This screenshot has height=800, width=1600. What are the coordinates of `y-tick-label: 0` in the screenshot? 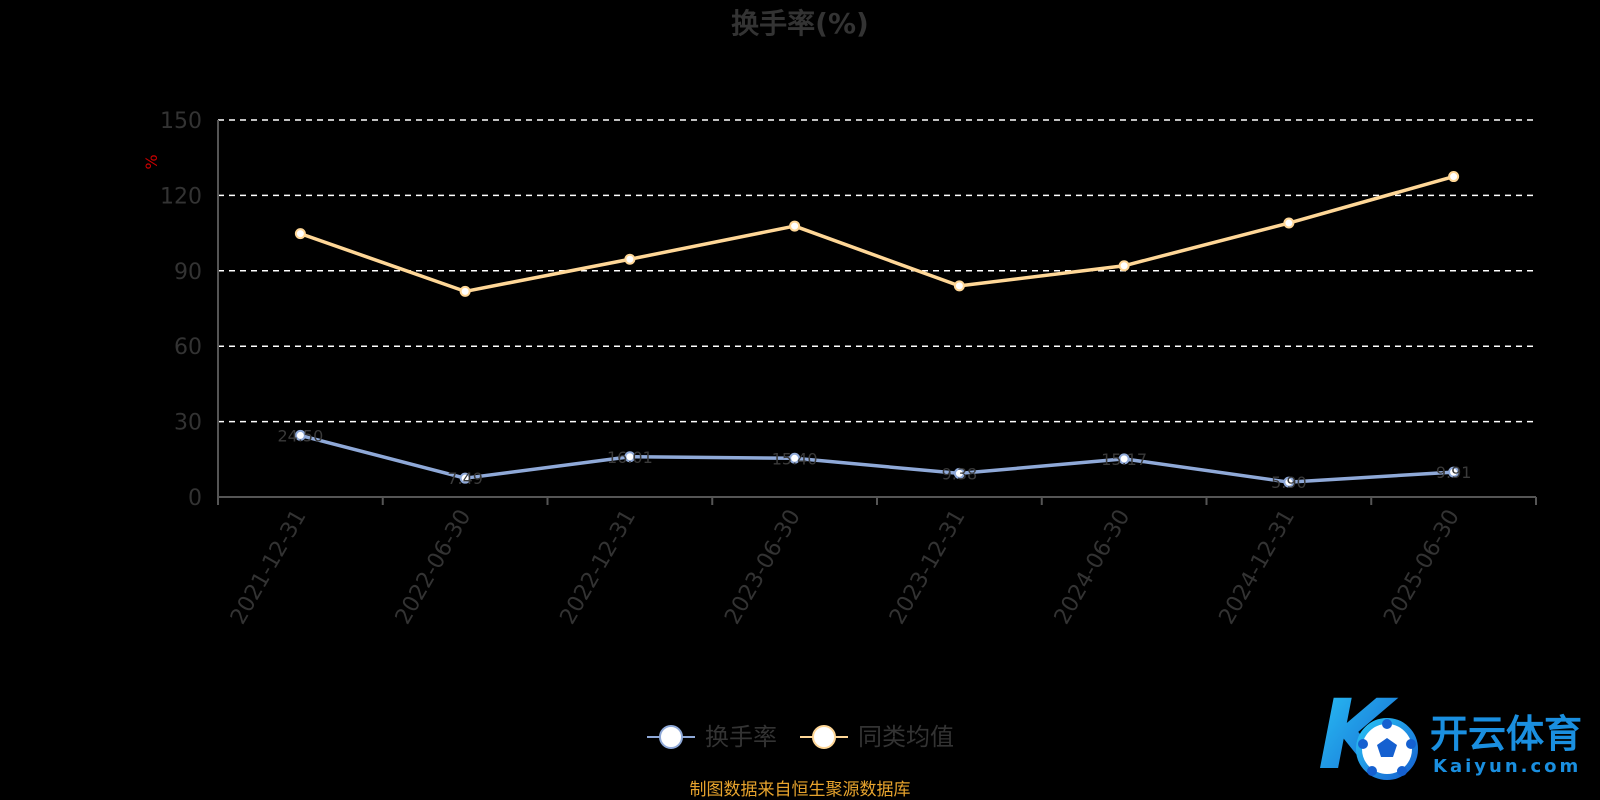 It's located at (195, 498).